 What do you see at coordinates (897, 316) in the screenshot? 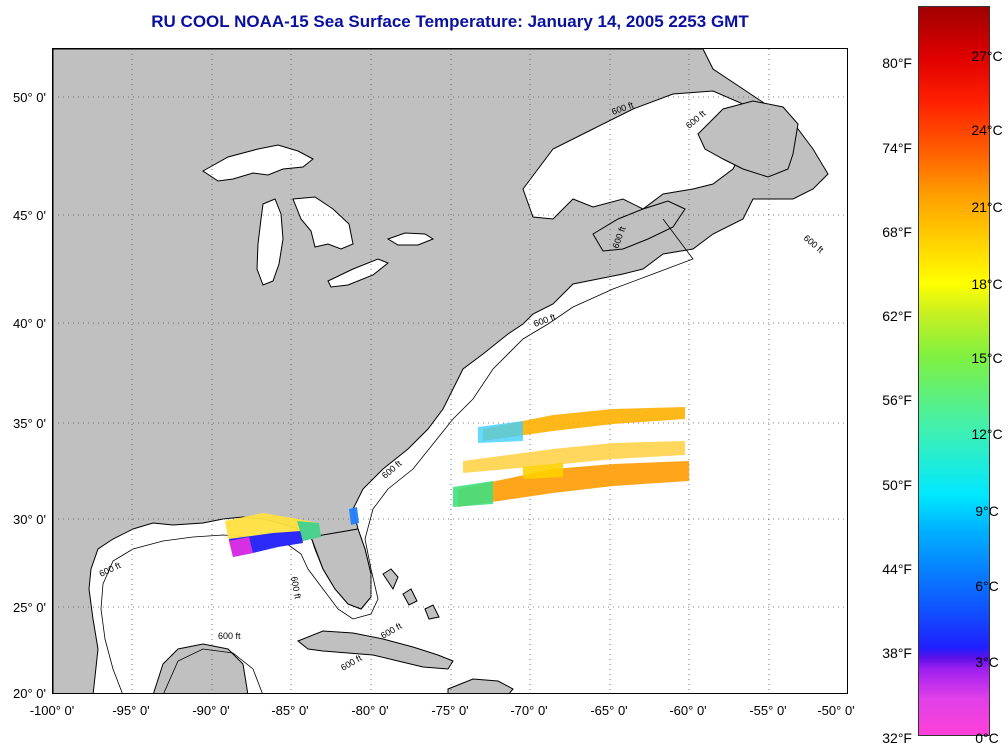
I see `colorbar-f-label: 62°F` at bounding box center [897, 316].